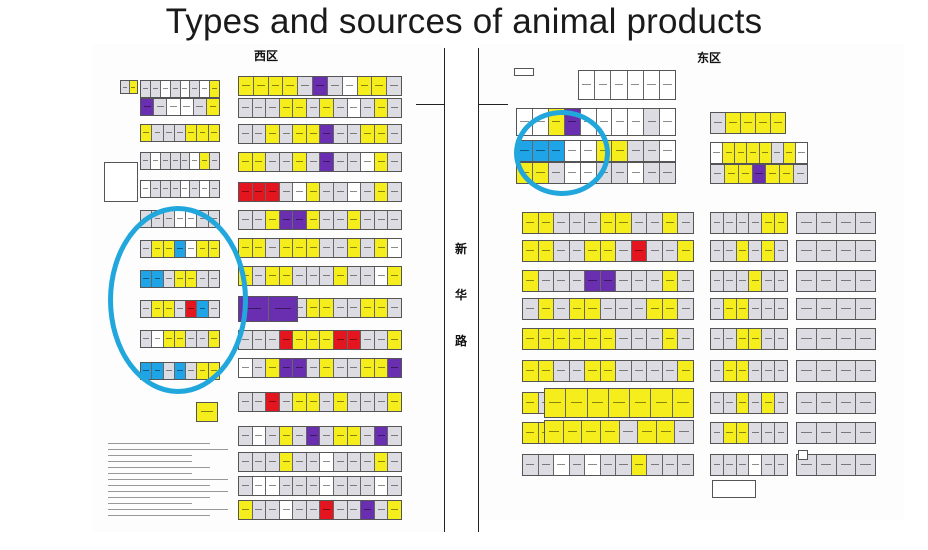 The height and width of the screenshot is (550, 928). I want to click on stall-row-east-main, so click(608, 309).